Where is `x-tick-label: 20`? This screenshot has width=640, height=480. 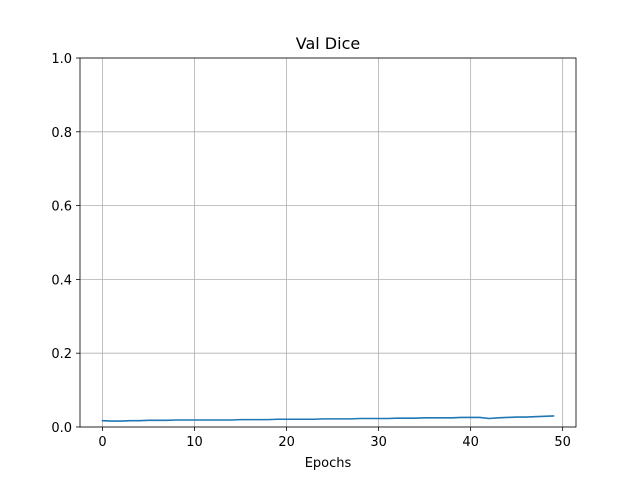 x-tick-label: 20 is located at coordinates (286, 442).